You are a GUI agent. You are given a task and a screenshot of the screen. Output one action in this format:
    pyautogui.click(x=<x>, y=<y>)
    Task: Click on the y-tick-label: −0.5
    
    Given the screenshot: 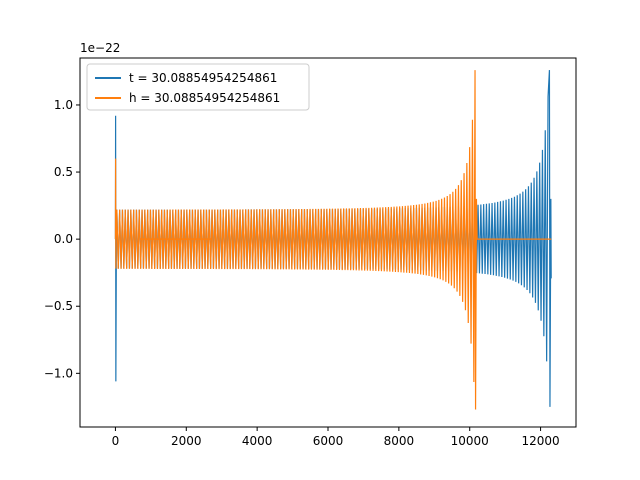 What is the action you would take?
    pyautogui.click(x=58, y=306)
    